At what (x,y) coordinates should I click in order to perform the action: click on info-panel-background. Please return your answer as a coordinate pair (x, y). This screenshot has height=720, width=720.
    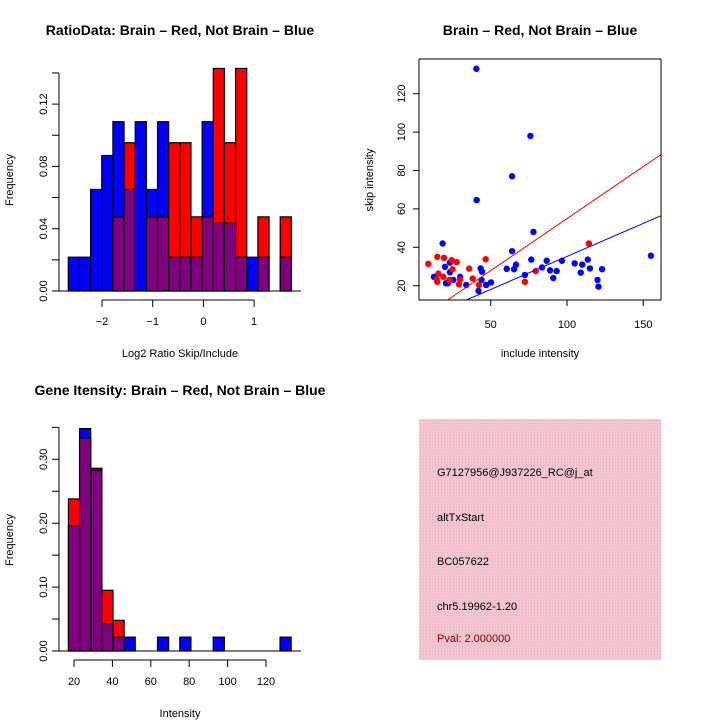
    Looking at the image, I should click on (540, 539).